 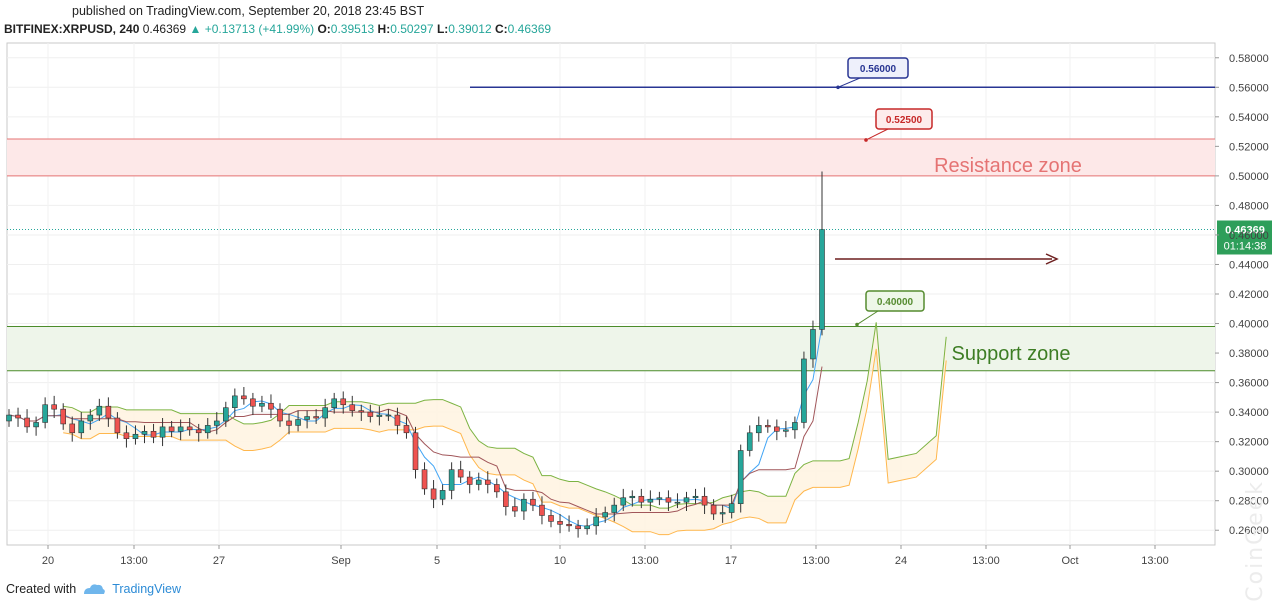 What do you see at coordinates (442, 29) in the screenshot?
I see `low-label: L:` at bounding box center [442, 29].